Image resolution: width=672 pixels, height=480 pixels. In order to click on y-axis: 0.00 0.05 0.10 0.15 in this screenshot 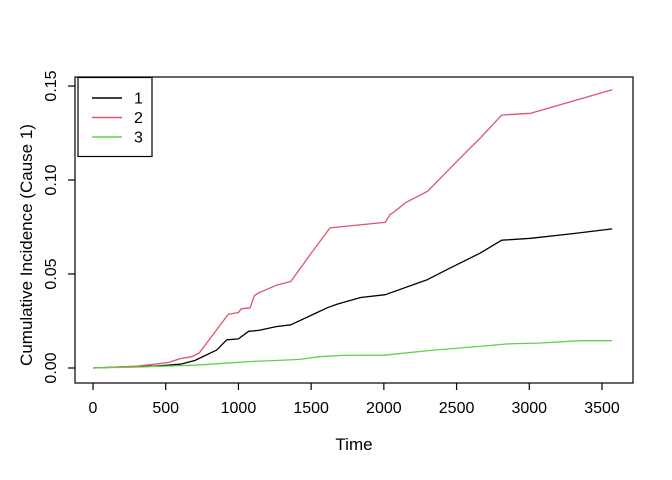, I will do `click(59, 227)`.